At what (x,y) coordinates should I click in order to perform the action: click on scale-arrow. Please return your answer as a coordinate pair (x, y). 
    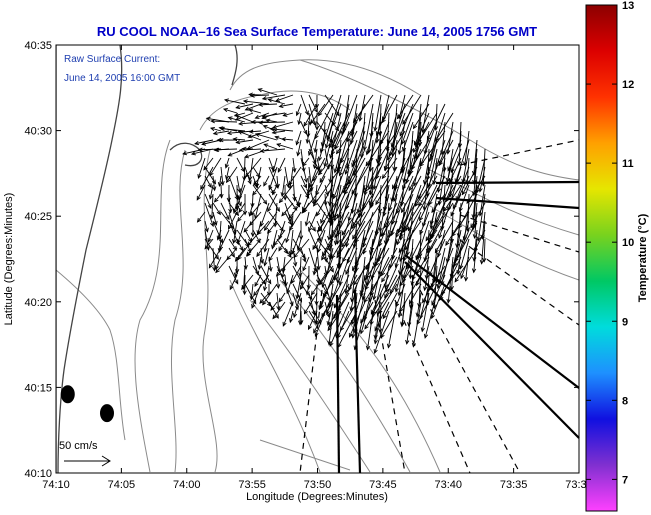
    Looking at the image, I should click on (87, 461).